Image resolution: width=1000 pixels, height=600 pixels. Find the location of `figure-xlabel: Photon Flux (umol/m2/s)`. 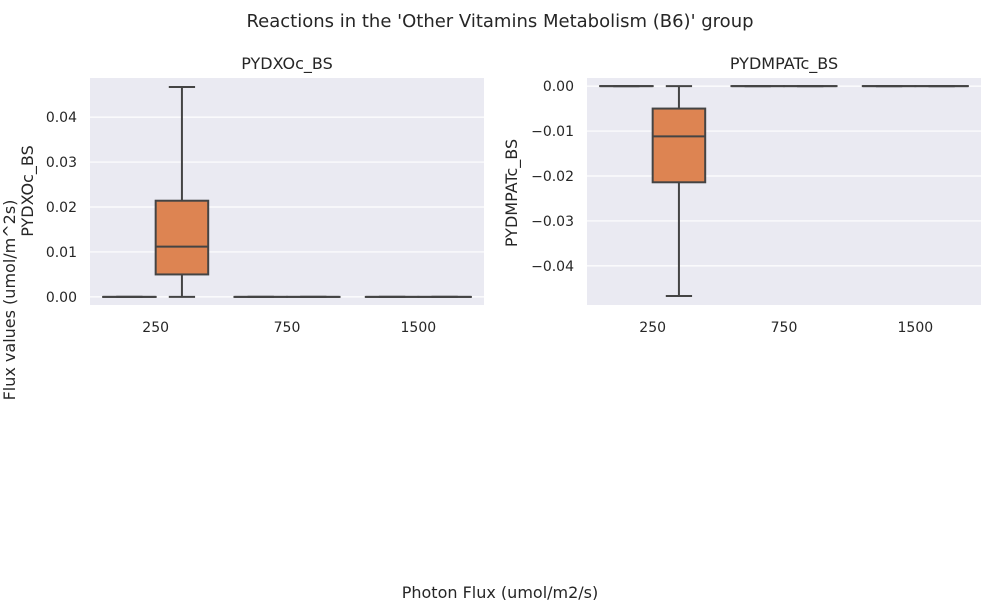

figure-xlabel: Photon Flux (umol/m2/s) is located at coordinates (500, 591).